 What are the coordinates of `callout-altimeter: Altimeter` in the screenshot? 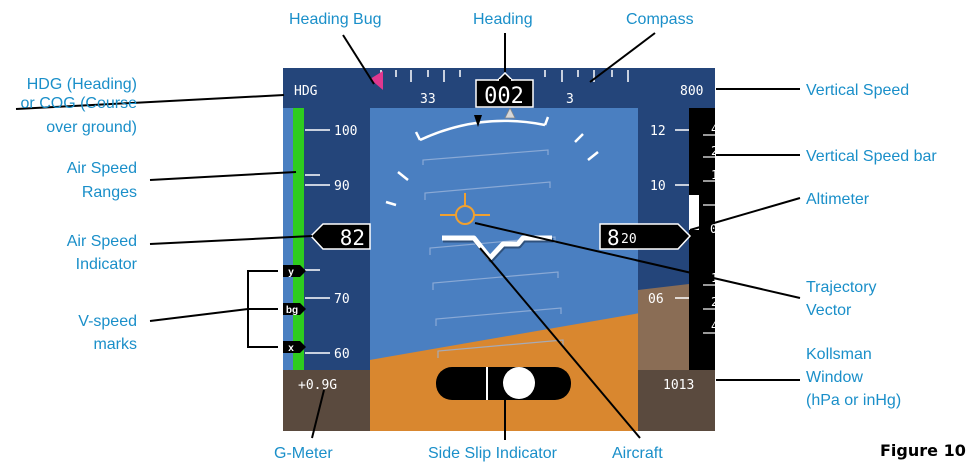 It's located at (838, 199).